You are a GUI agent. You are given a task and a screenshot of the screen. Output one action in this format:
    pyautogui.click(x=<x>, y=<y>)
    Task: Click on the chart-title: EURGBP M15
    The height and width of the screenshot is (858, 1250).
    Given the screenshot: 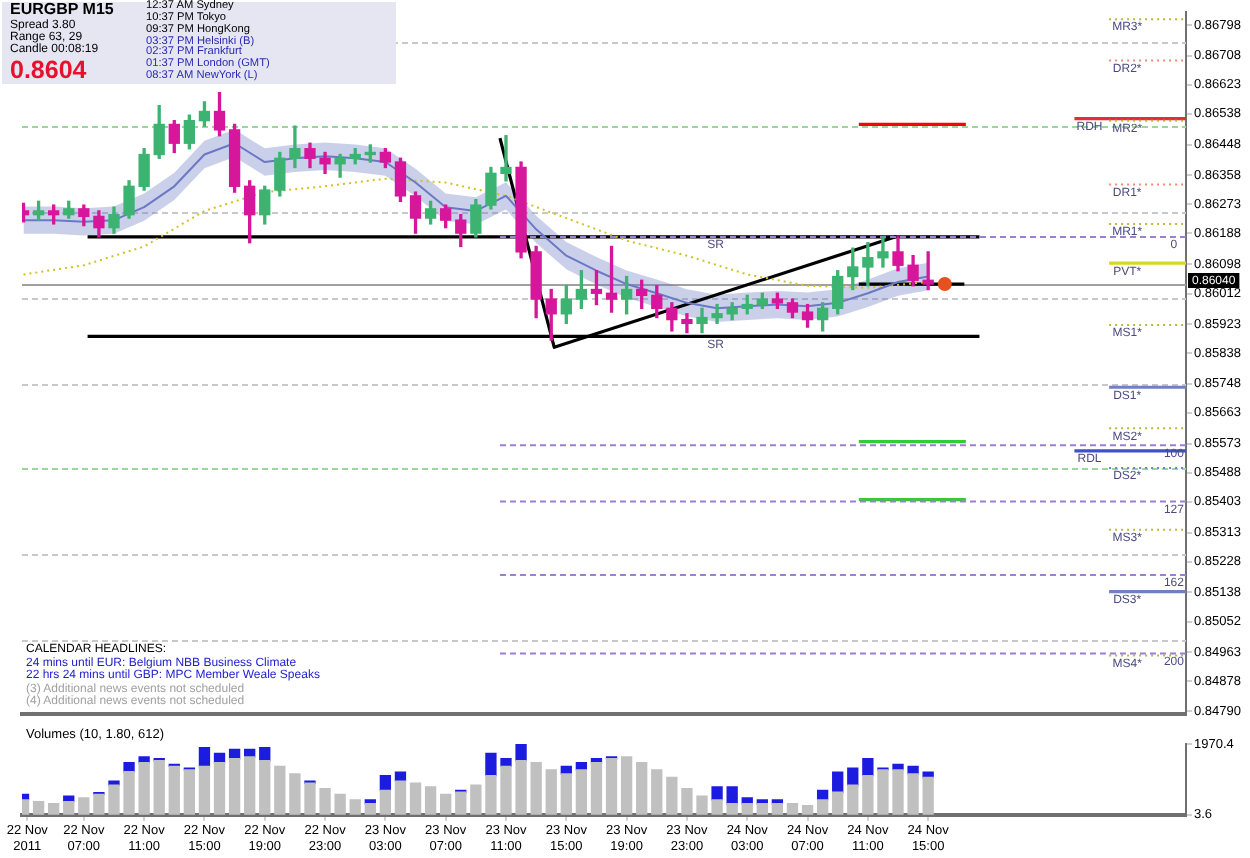 What is the action you would take?
    pyautogui.click(x=62, y=9)
    